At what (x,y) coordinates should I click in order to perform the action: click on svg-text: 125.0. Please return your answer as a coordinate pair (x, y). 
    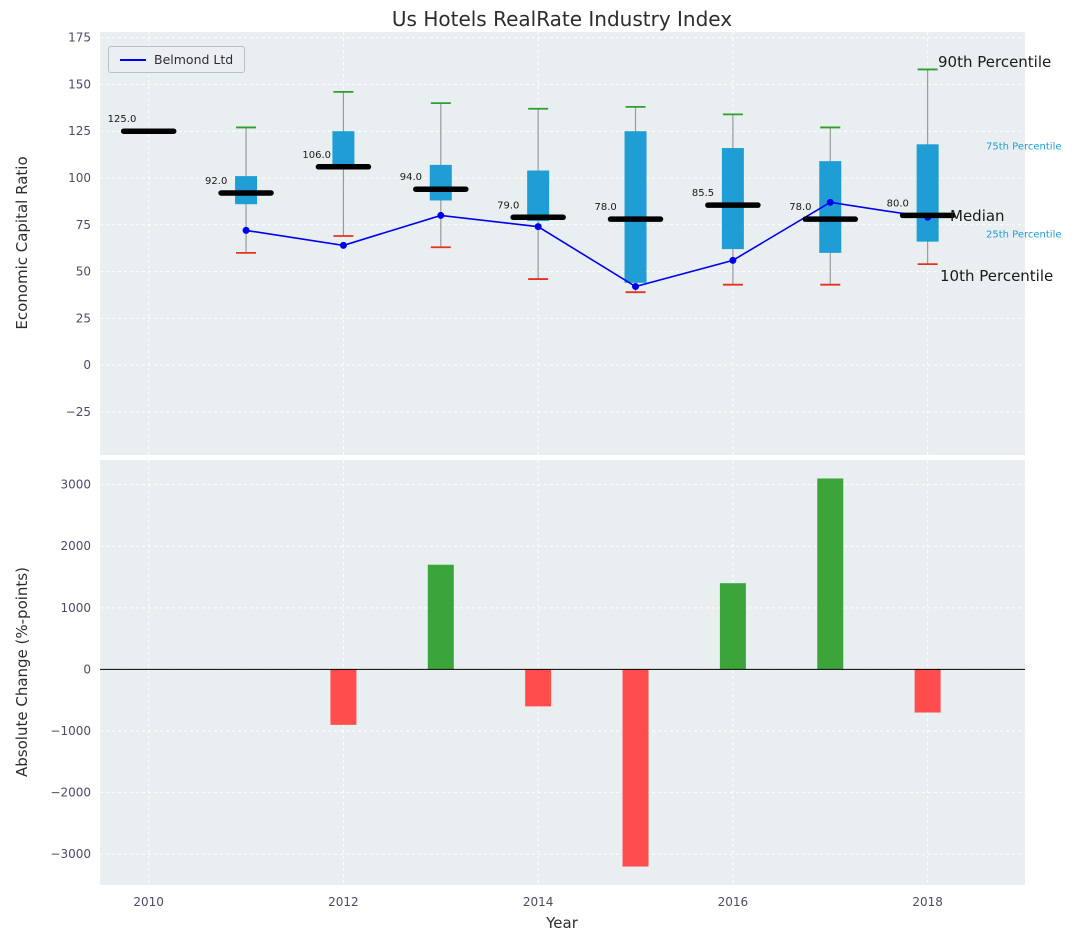
    Looking at the image, I should click on (122, 119).